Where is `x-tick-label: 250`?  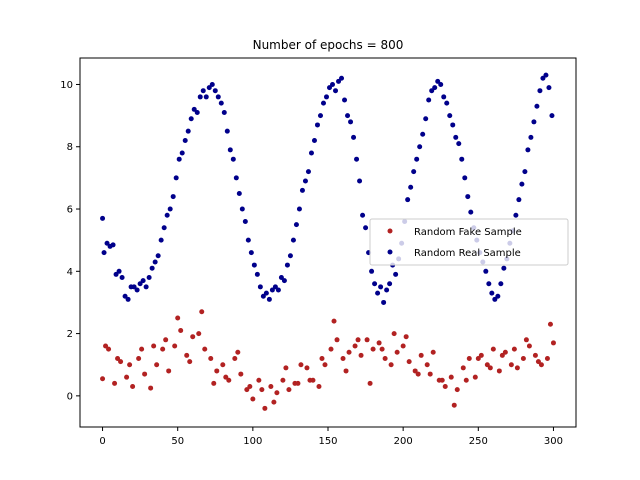
x-tick-label: 250 is located at coordinates (478, 441).